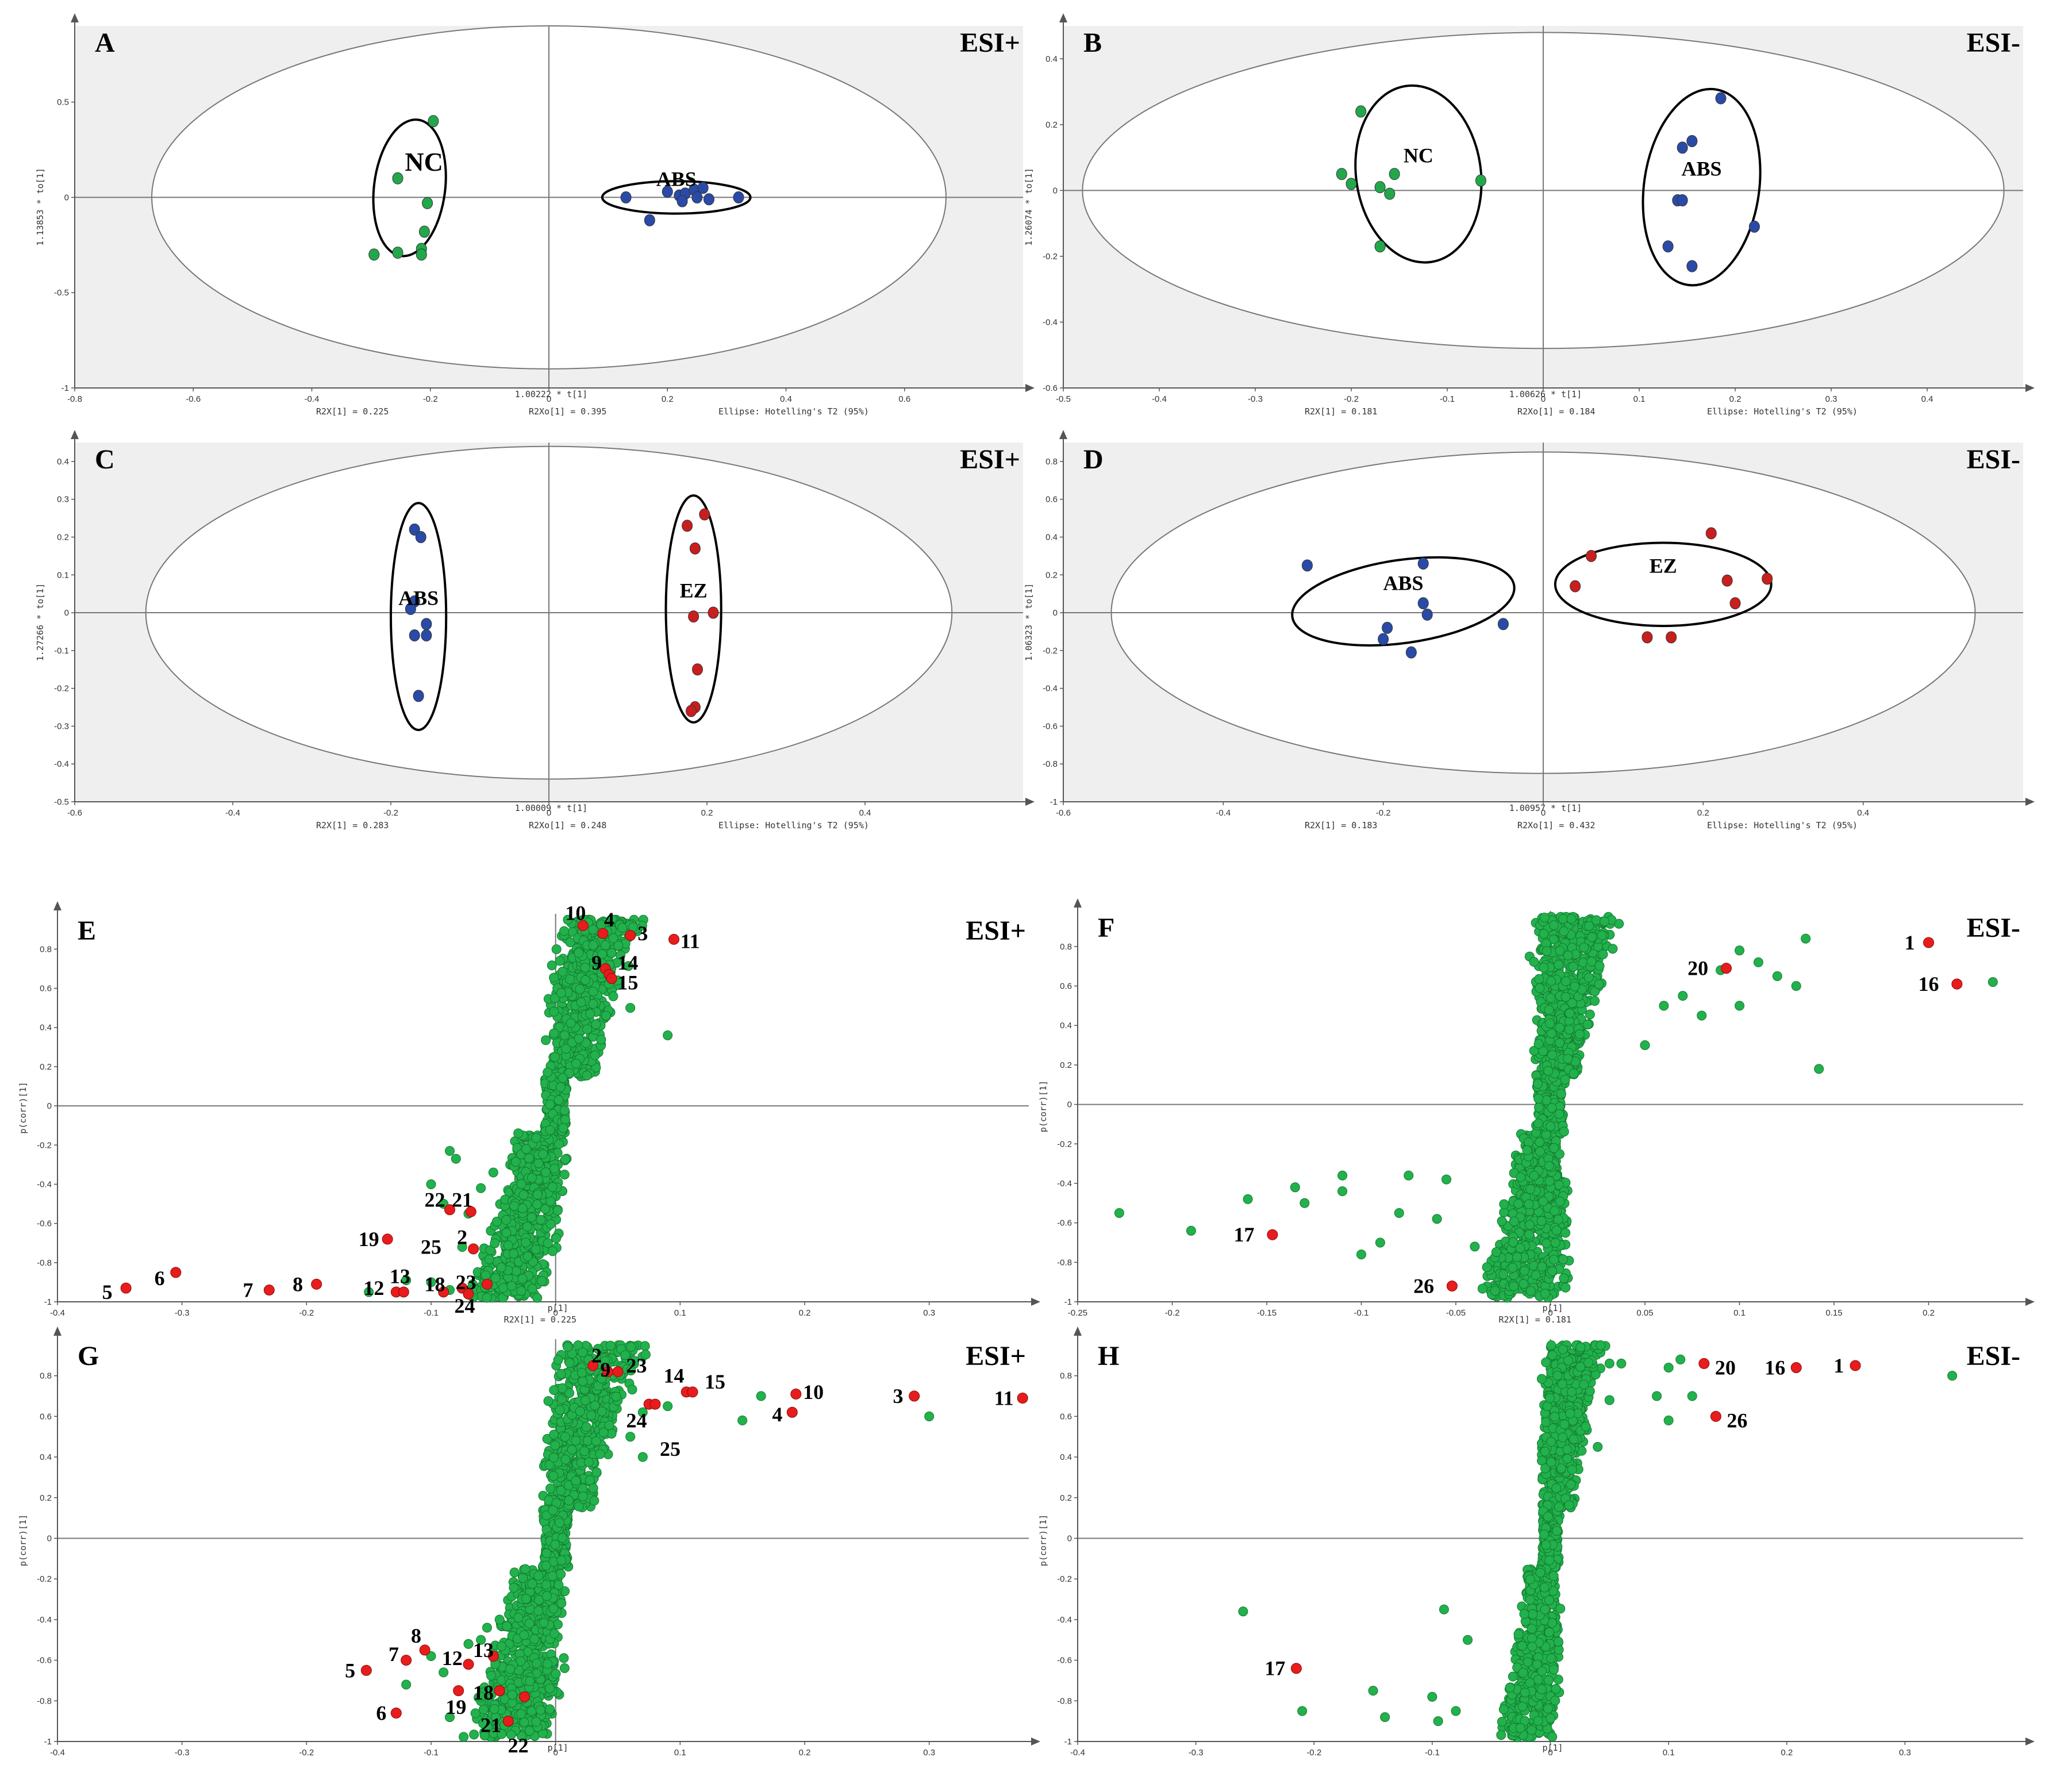 The image size is (2072, 1780). What do you see at coordinates (990, 459) in the screenshot?
I see `ionisation-mode: ESI+` at bounding box center [990, 459].